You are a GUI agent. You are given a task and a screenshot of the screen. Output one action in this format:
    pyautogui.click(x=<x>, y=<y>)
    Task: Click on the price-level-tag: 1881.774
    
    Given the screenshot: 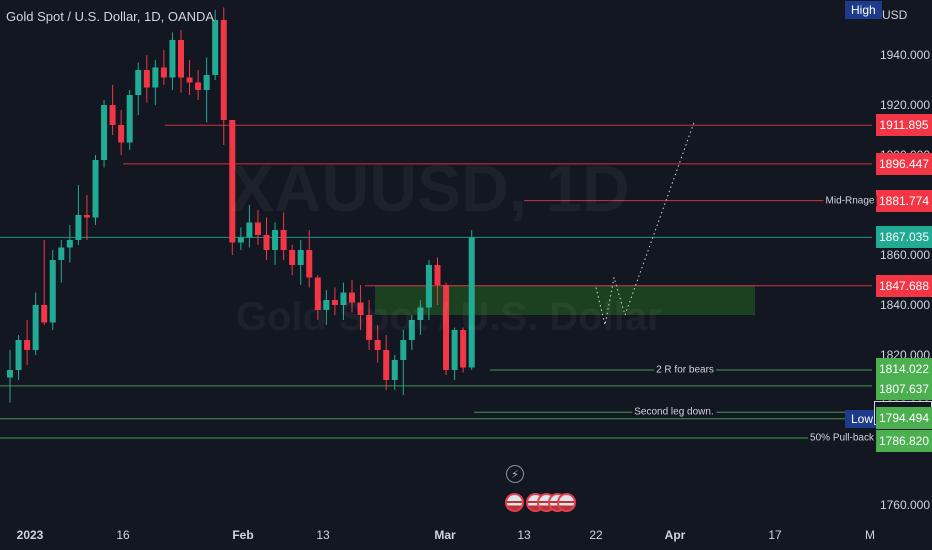 What is the action you would take?
    pyautogui.click(x=904, y=200)
    